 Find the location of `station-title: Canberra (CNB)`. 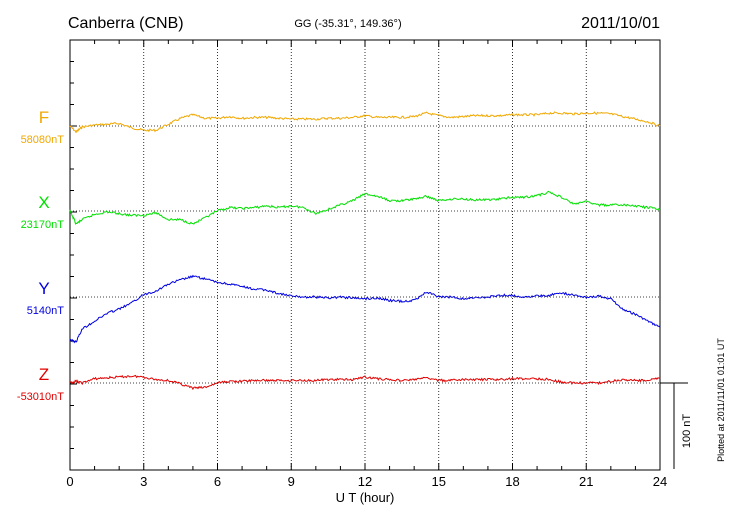

station-title: Canberra (CNB) is located at coordinates (126, 23).